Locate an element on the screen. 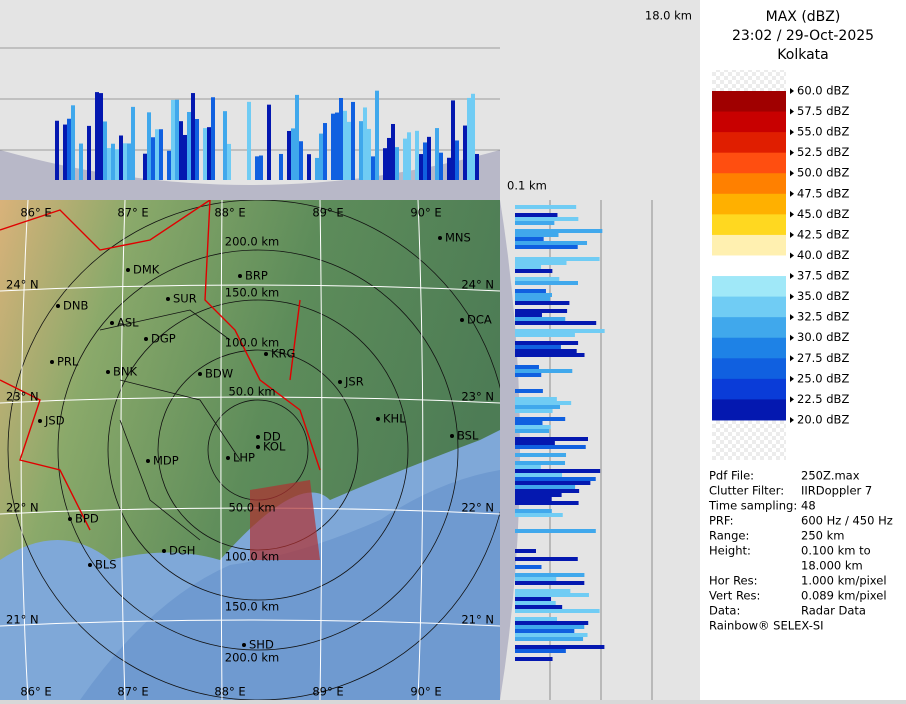  height-bottom: 0.1 km is located at coordinates (527, 186).